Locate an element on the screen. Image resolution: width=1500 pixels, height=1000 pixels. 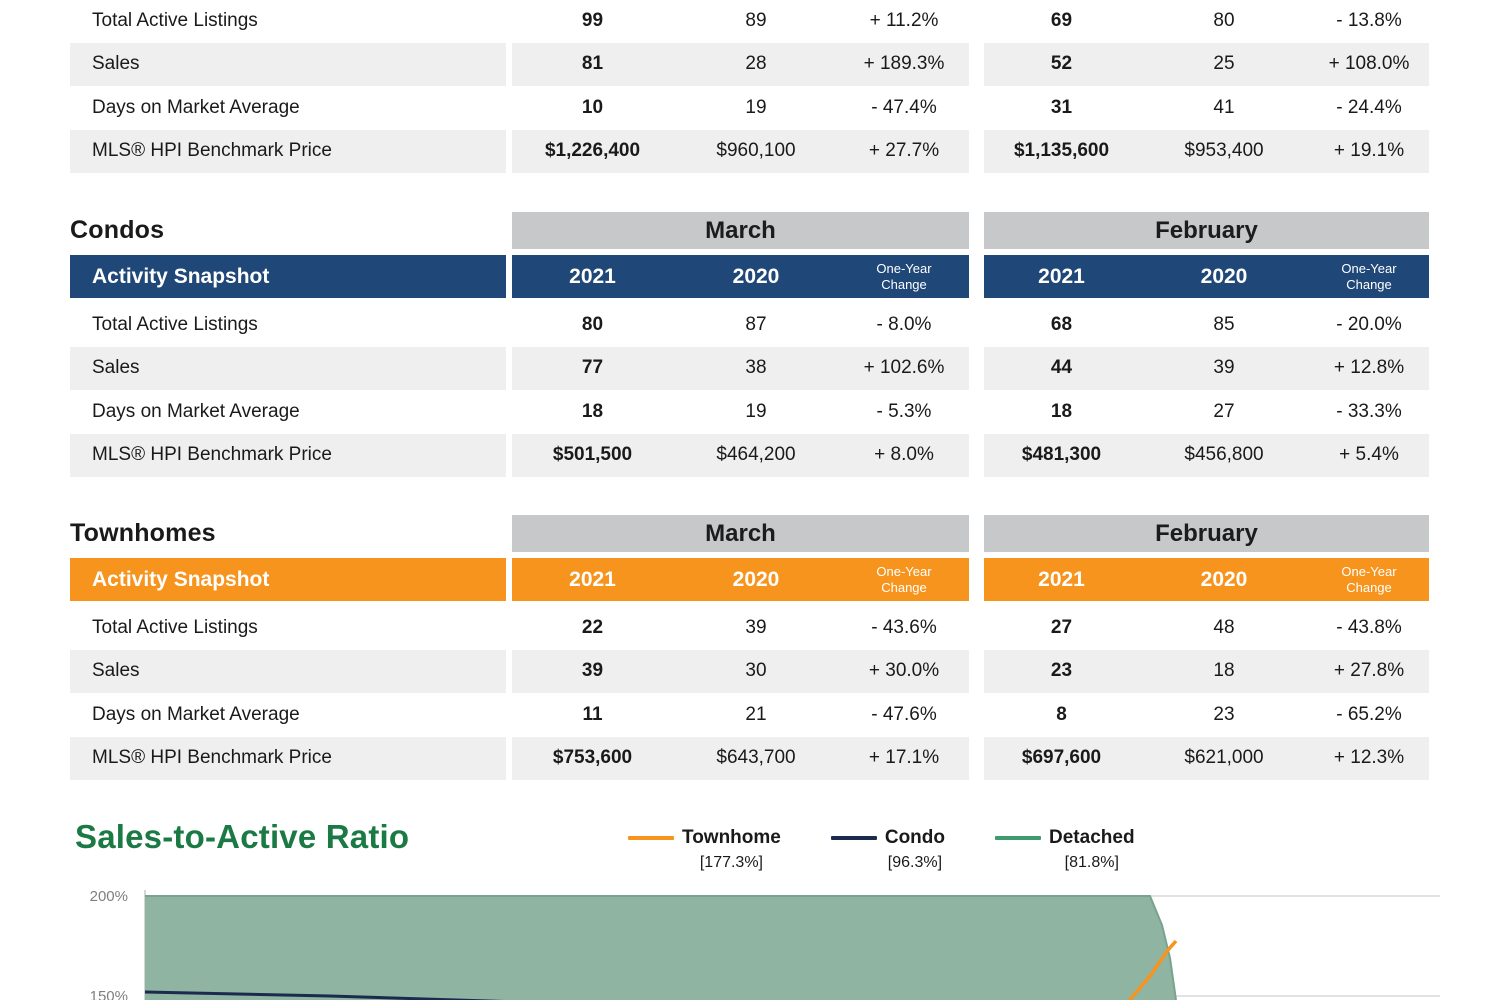
value-cell: 44 is located at coordinates (1061, 368).